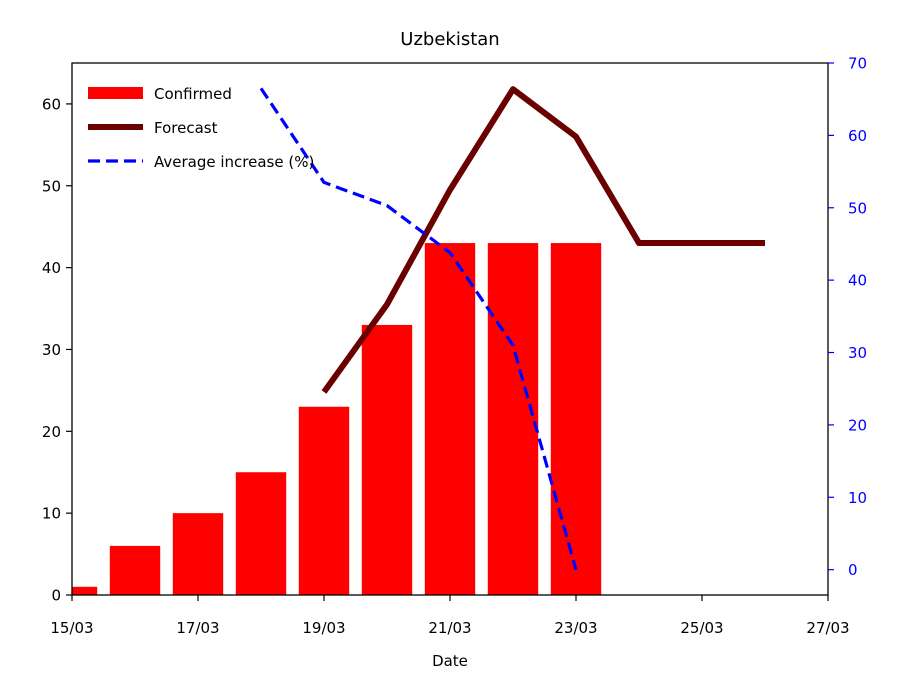 The width and height of the screenshot is (900, 700). What do you see at coordinates (701, 628) in the screenshot?
I see `x-tick-label: 25/03` at bounding box center [701, 628].